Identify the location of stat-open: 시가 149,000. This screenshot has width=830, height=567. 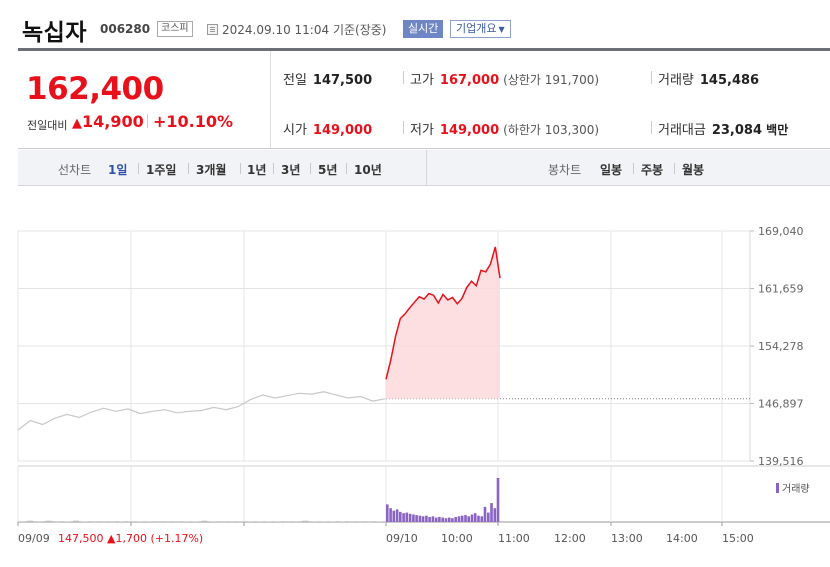
(327, 128).